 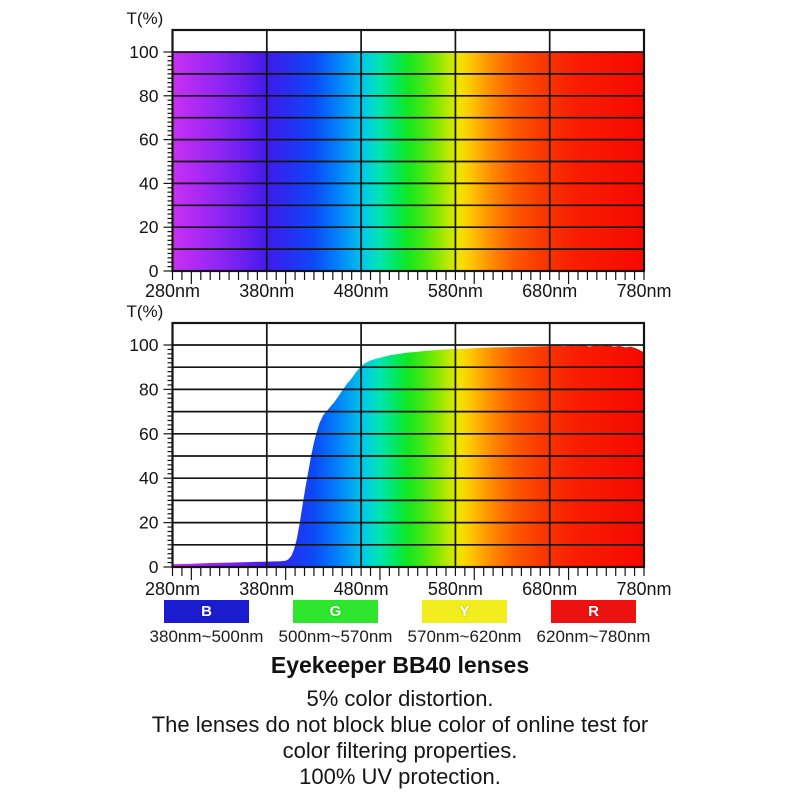 I want to click on wavelength-range-label: 620nm~780nm, so click(x=593, y=636).